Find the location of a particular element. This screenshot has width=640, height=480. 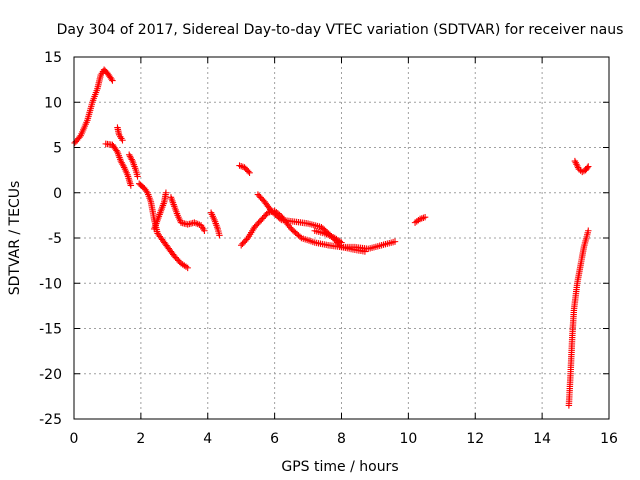

x-tick-label: 16 is located at coordinates (609, 439).